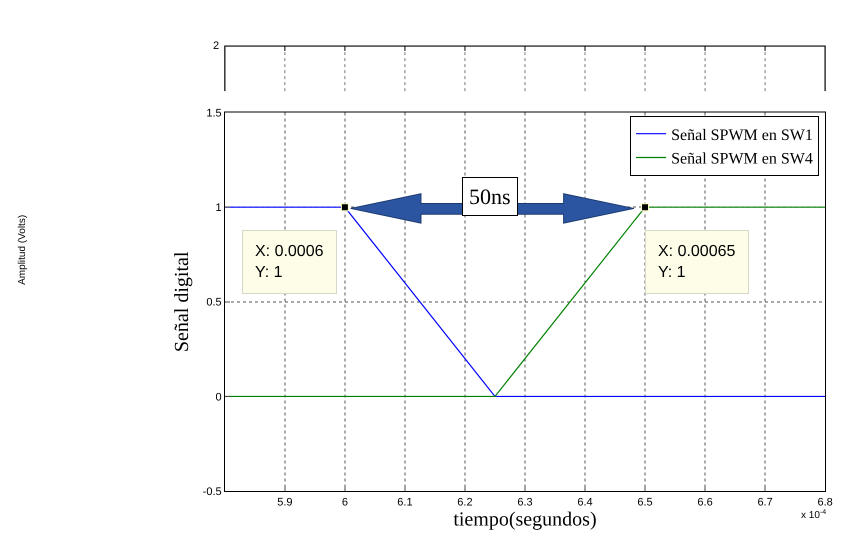 The image size is (844, 546). I want to click on text: 2, so click(216, 46).